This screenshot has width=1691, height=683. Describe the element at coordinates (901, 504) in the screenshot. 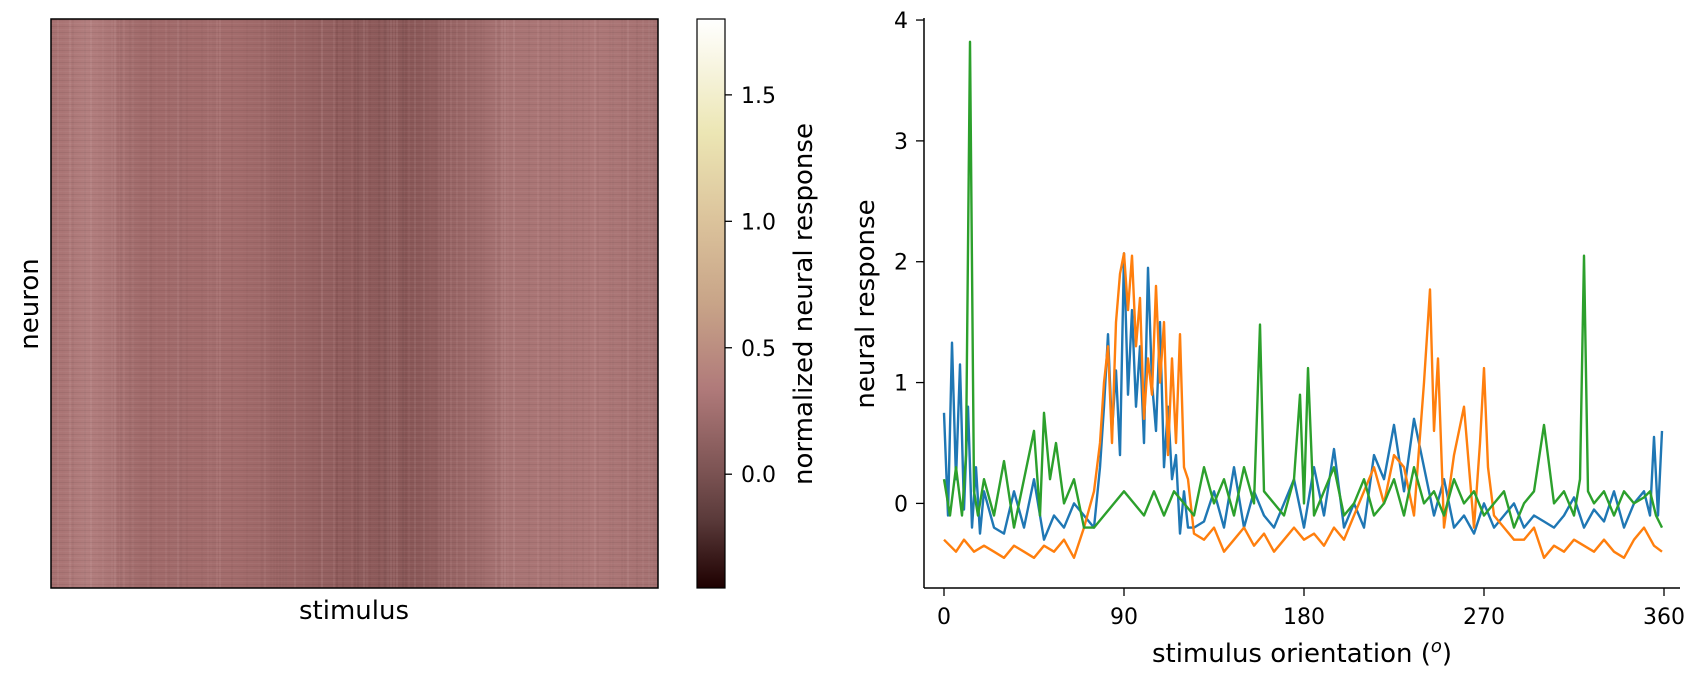

I see `y-tick-label: 0` at that location.